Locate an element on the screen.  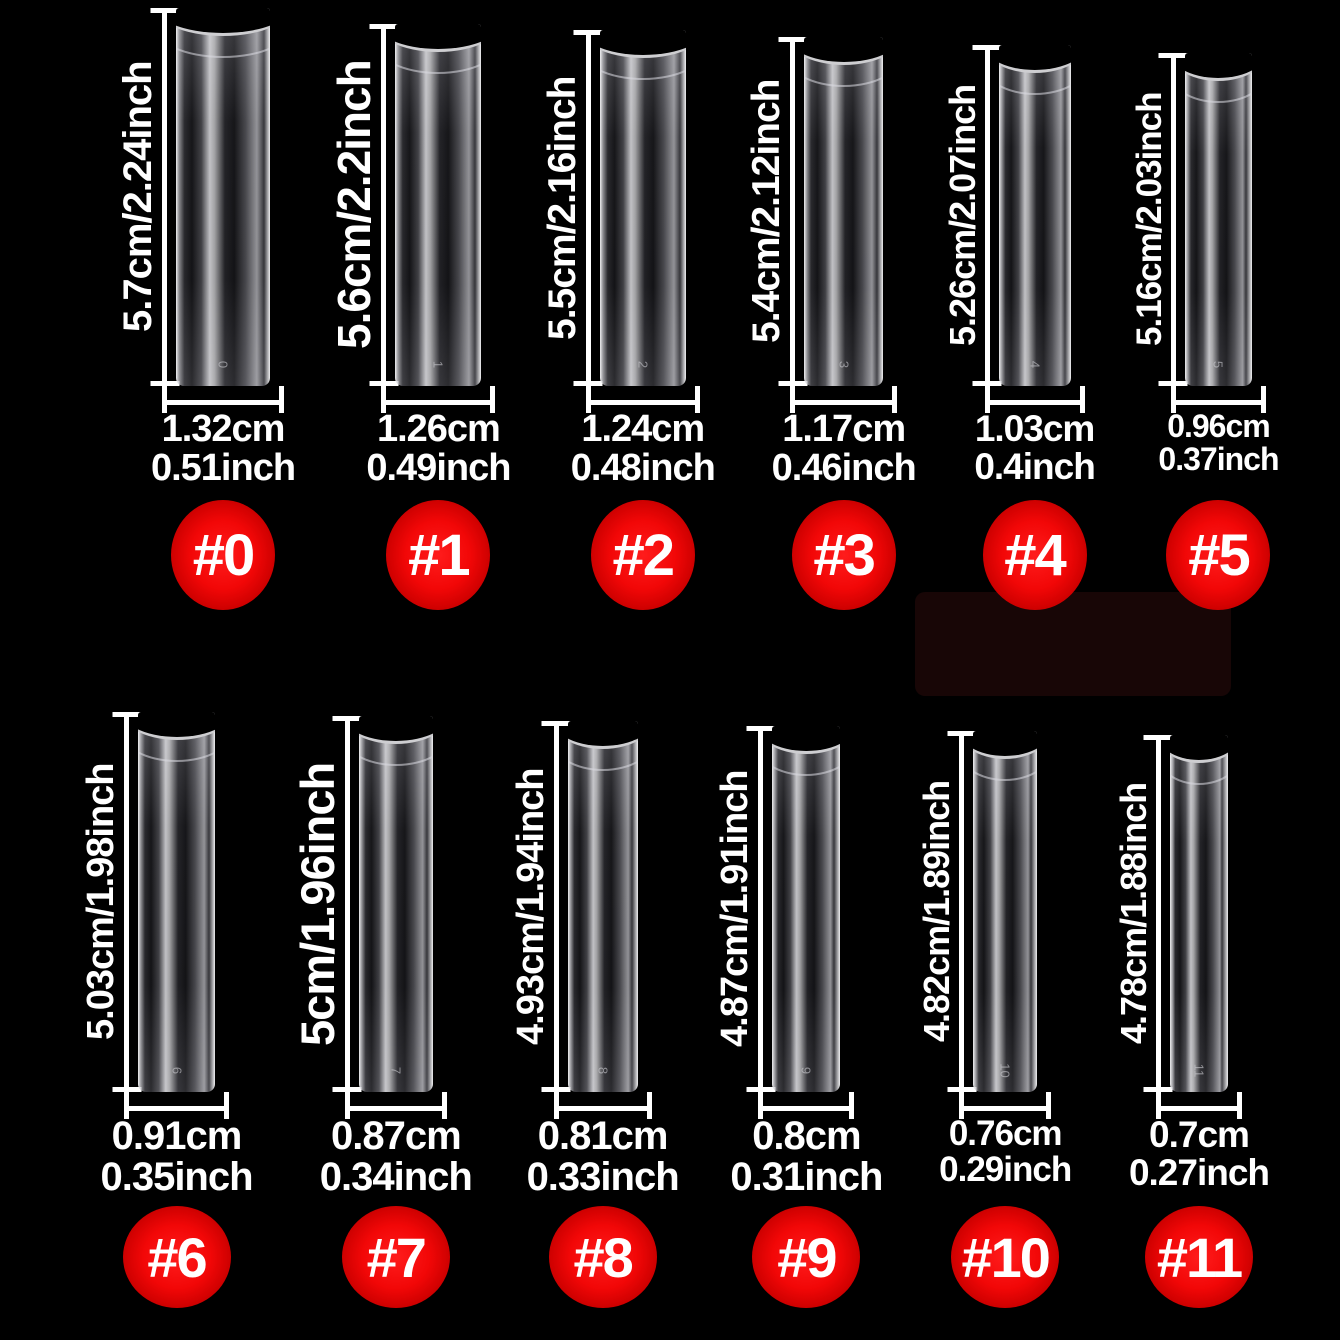
length-label: 5cm/1.96inch is located at coordinates (317, 904).